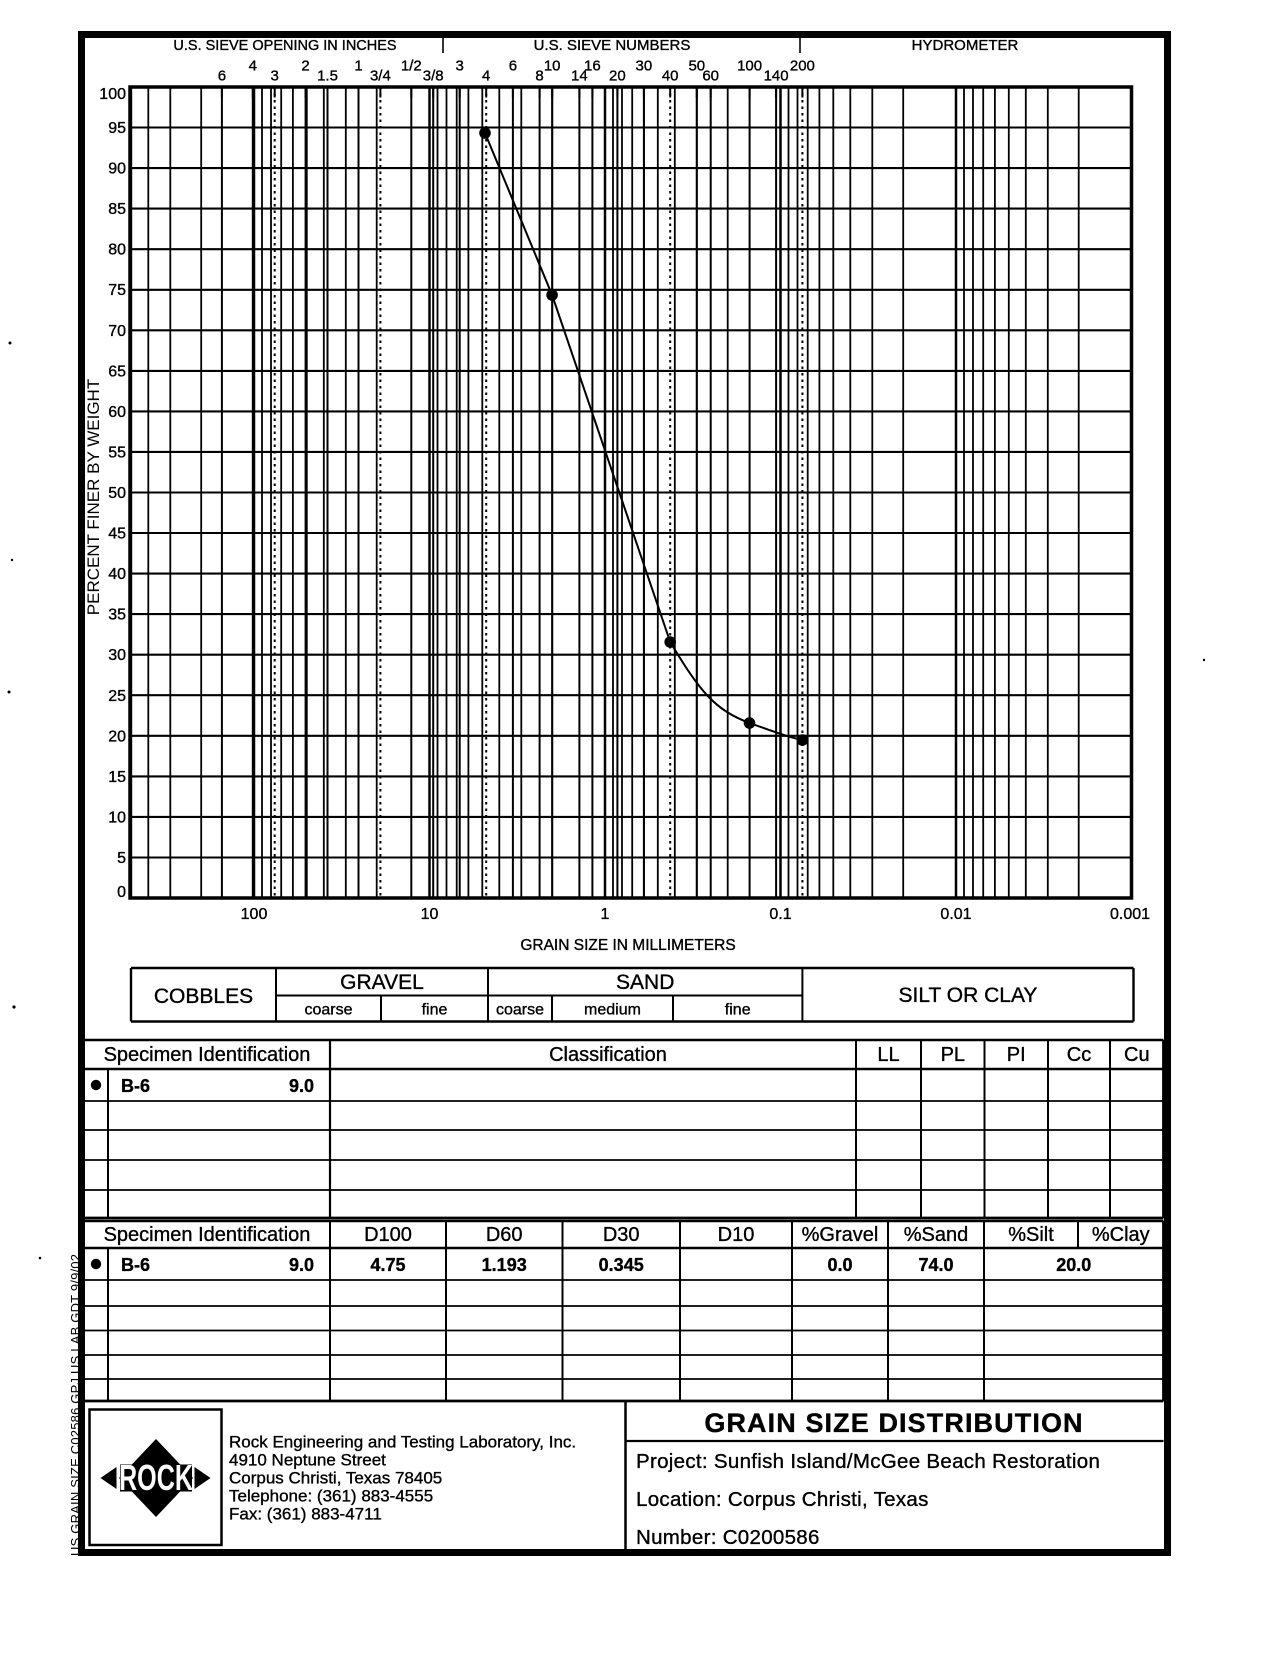 The height and width of the screenshot is (1665, 1288). What do you see at coordinates (117, 128) in the screenshot?
I see `svg-text: 95` at bounding box center [117, 128].